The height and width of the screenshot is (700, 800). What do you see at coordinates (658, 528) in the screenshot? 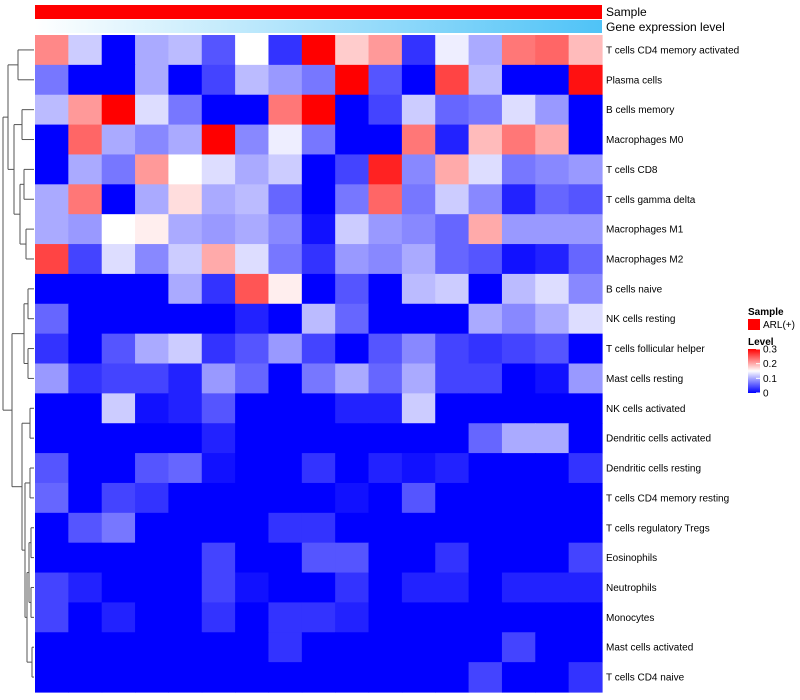
I see `row-label: T cells regulatory Tregs` at bounding box center [658, 528].